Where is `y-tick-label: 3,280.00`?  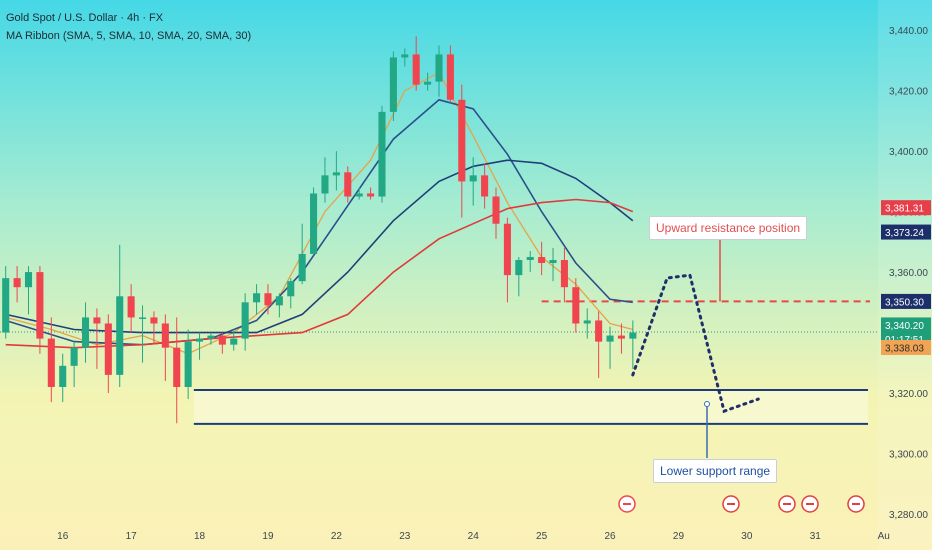
y-tick-label: 3,280.00 is located at coordinates (908, 515).